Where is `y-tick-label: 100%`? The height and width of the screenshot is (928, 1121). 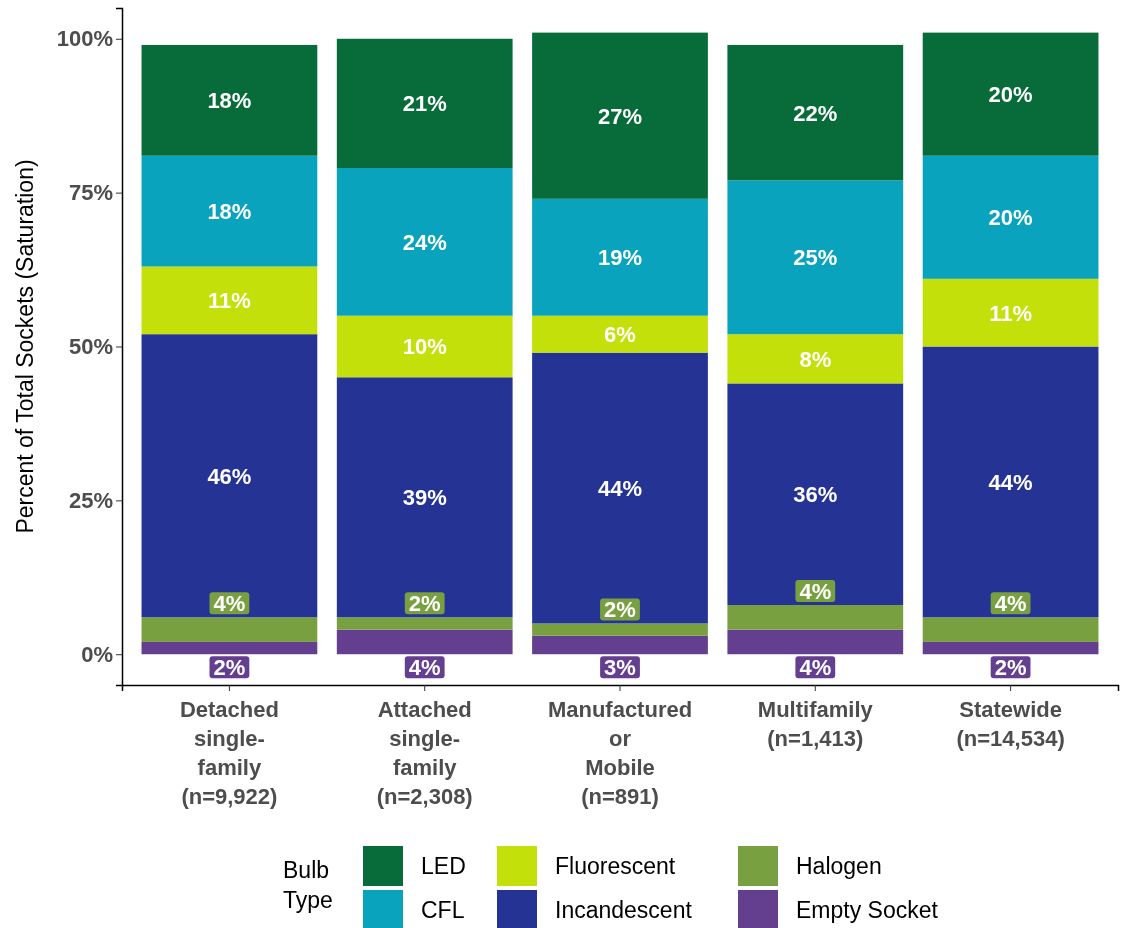 y-tick-label: 100% is located at coordinates (84, 39).